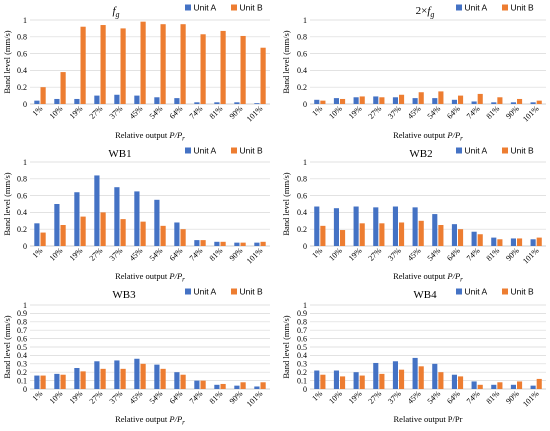 The width and height of the screenshot is (550, 431). Describe the element at coordinates (150, 420) in the screenshot. I see `x-axis-label: Relative output P/Pr` at that location.